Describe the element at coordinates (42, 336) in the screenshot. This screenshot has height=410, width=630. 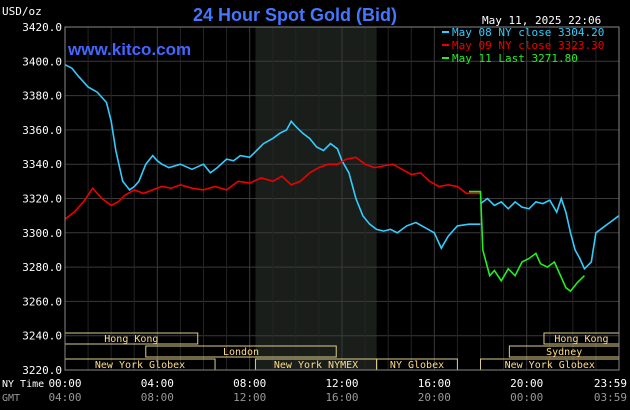
I see `y-tick-label: 3240.0` at that location.